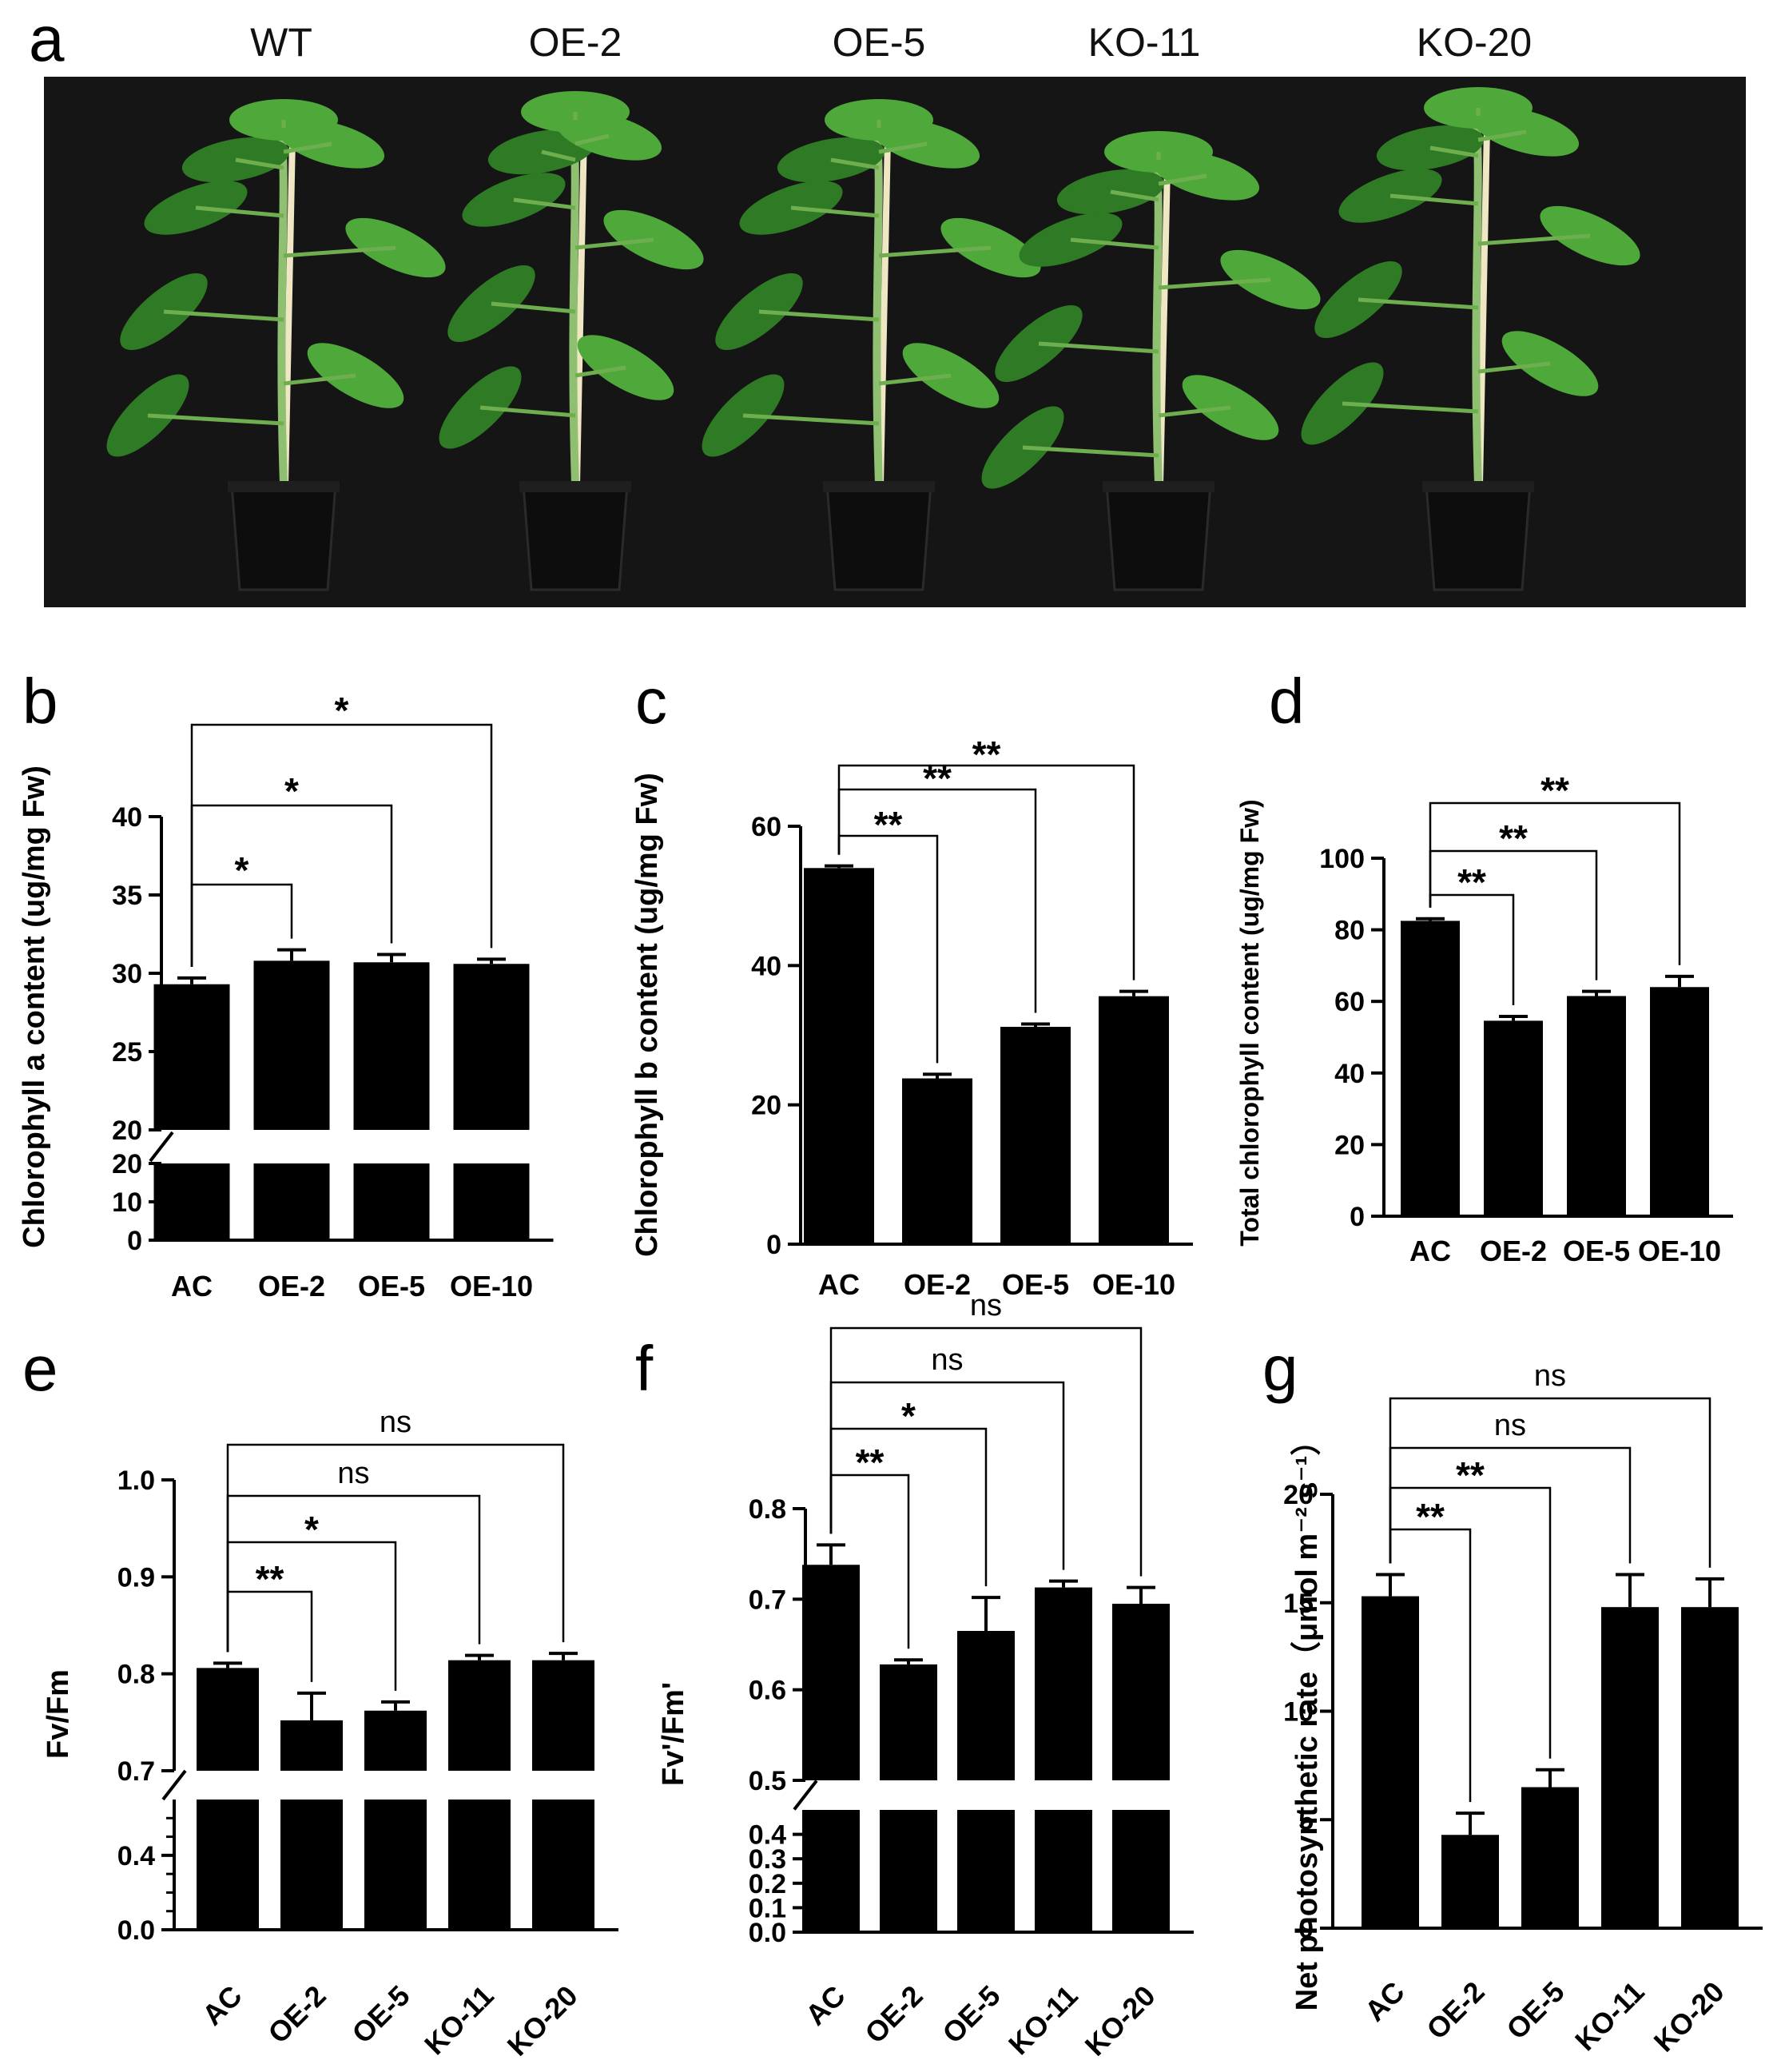 This screenshot has height=2072, width=1781. What do you see at coordinates (1679, 1251) in the screenshot?
I see `x-tick-label: OE-10` at bounding box center [1679, 1251].